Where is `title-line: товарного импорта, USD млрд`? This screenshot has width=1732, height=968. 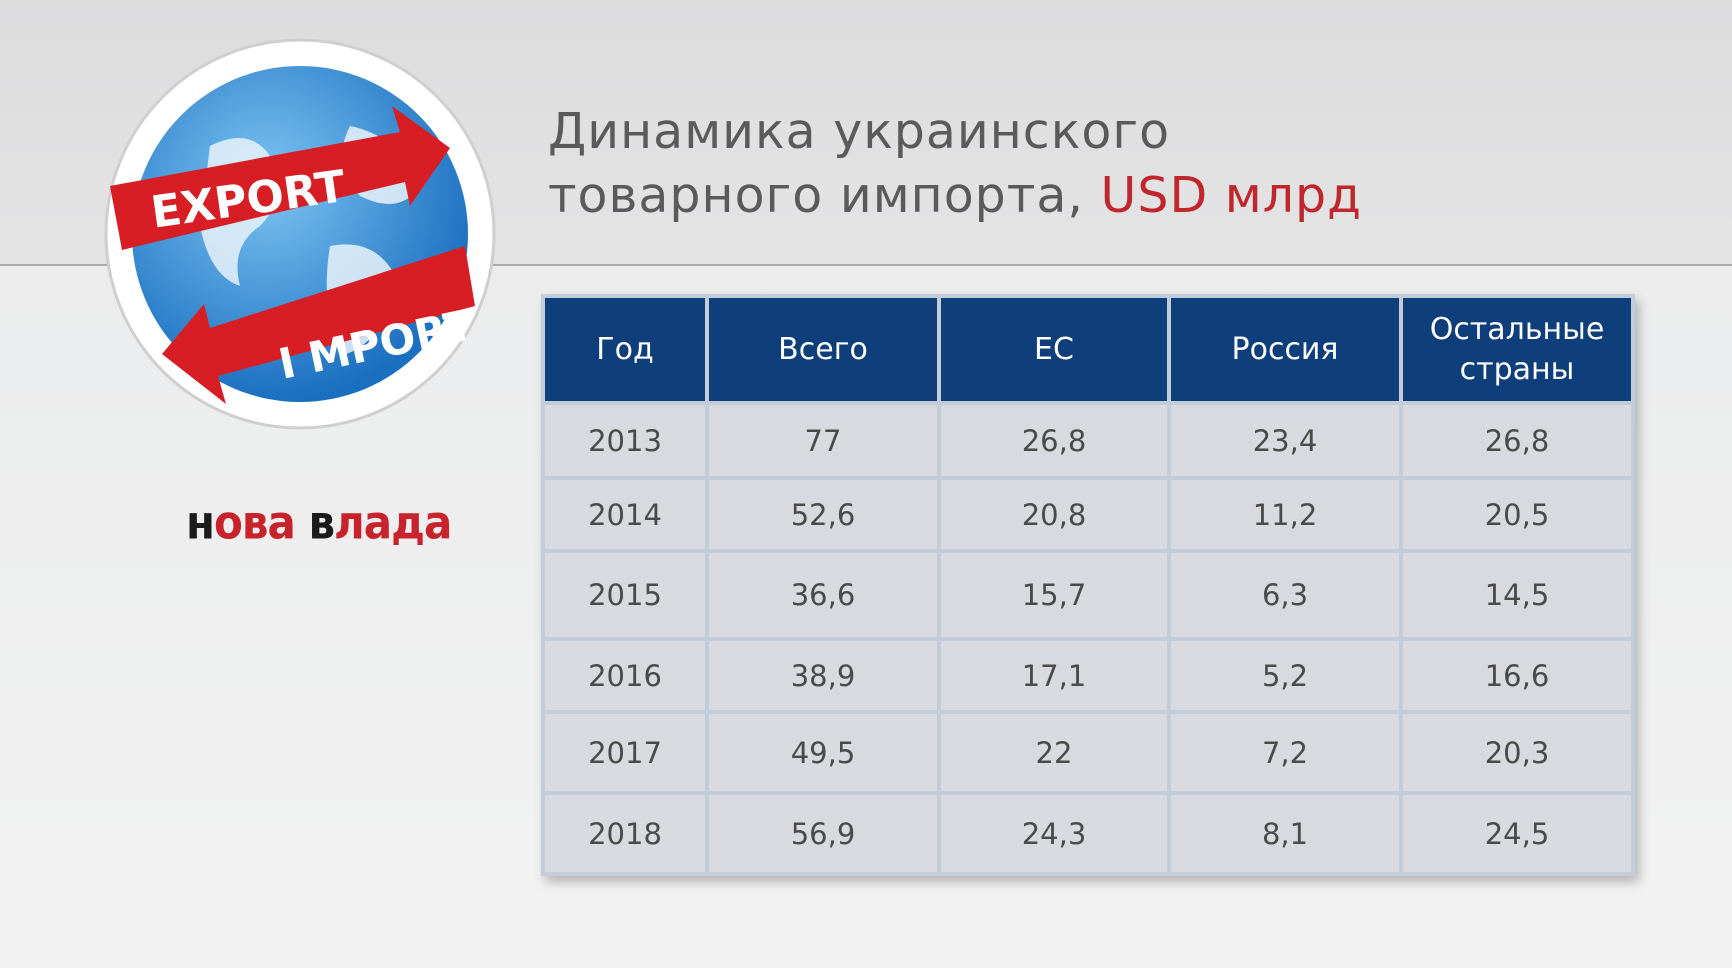
title-line: товарного импорта, USD млрд is located at coordinates (955, 196).